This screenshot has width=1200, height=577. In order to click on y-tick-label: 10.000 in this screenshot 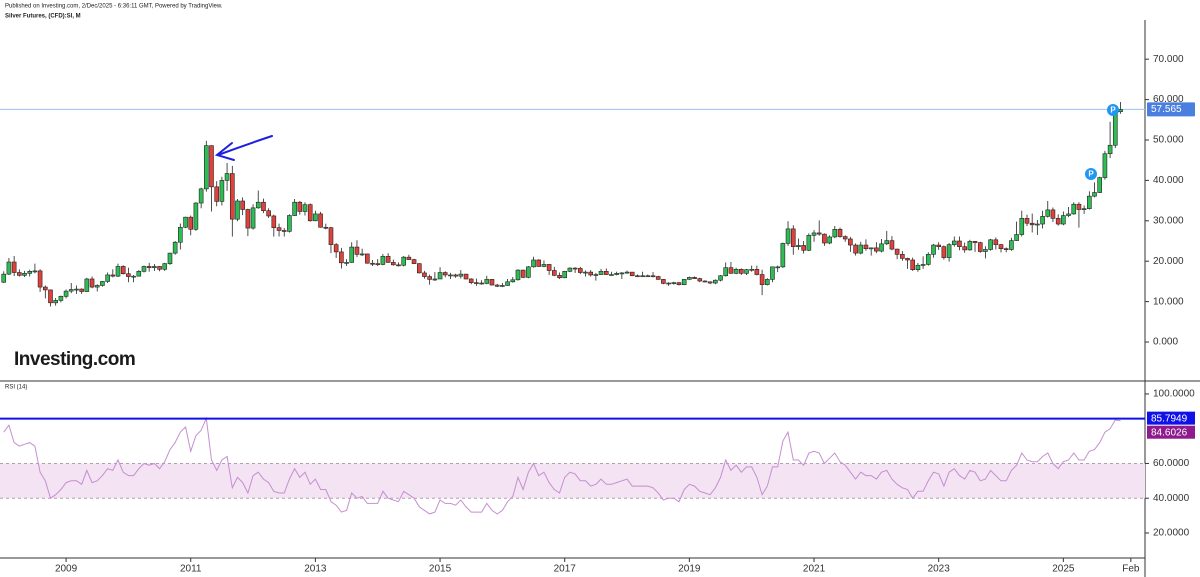, I will do `click(1168, 301)`.